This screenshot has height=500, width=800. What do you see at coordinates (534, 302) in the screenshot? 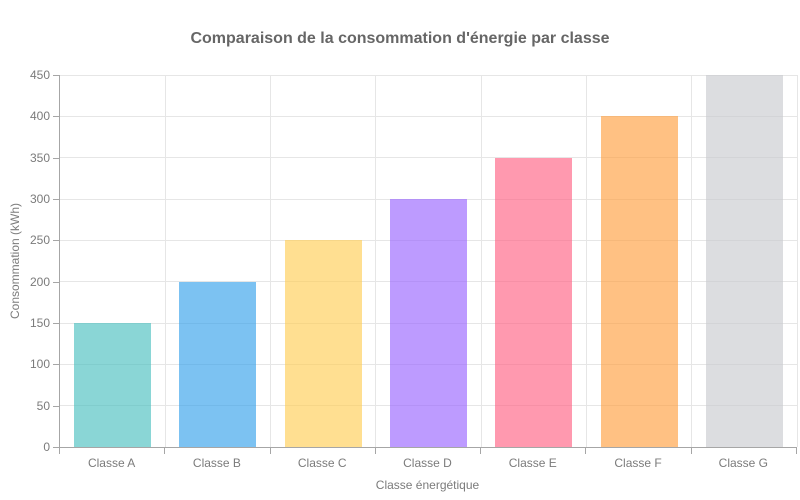
I see `bar-classe-e` at bounding box center [534, 302].